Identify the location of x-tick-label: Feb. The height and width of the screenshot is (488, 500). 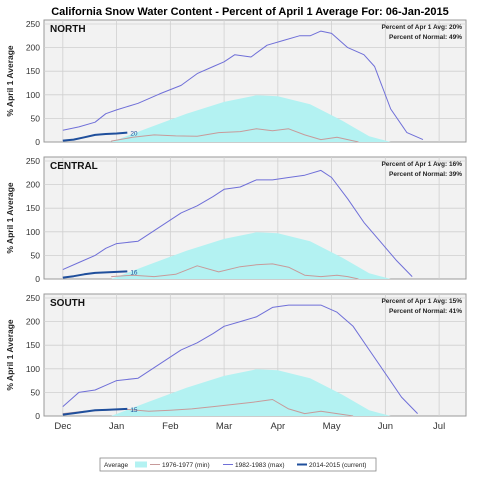
(170, 426).